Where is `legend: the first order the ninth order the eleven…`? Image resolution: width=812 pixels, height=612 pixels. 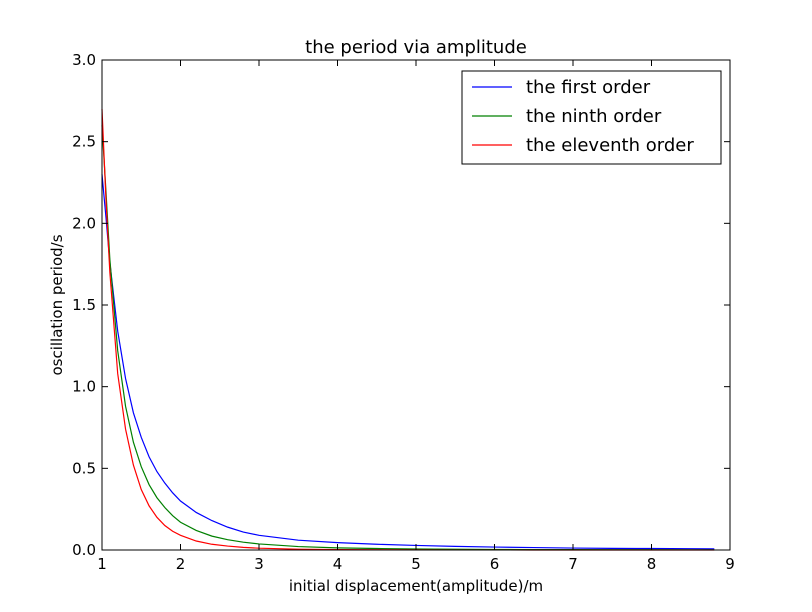
legend: the first order the ninth order the eleven… is located at coordinates (591, 117).